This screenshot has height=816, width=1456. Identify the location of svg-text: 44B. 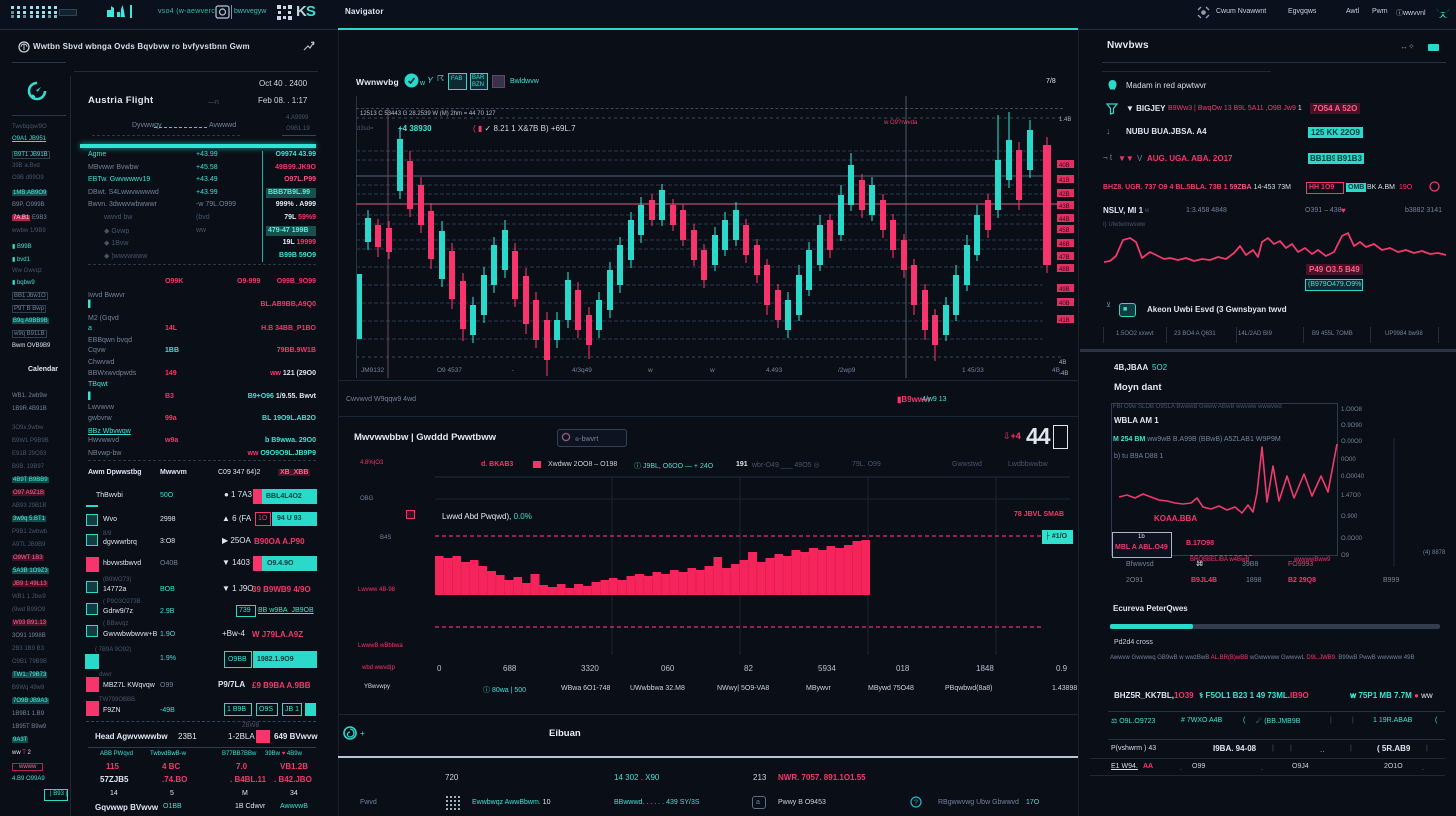
(1064, 220).